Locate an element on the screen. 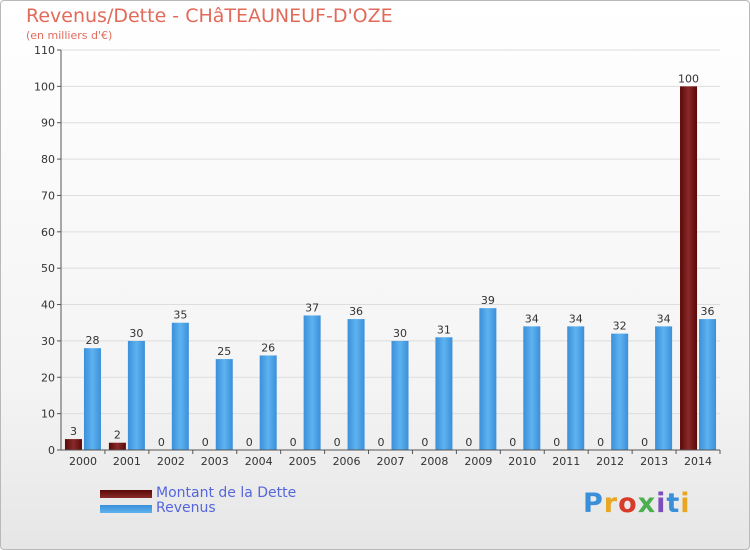 The image size is (750, 550). y-tick-label: 30 is located at coordinates (48, 341).